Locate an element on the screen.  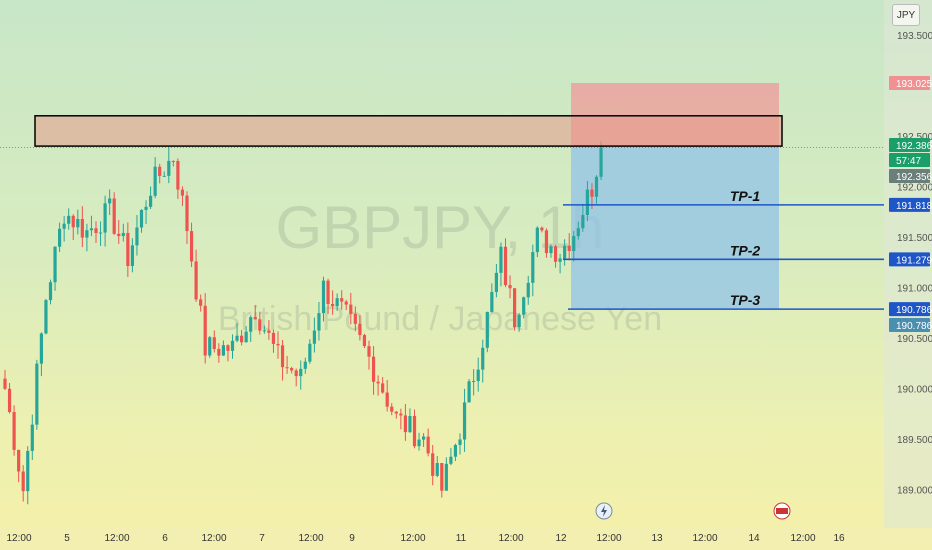
event-icons is located at coordinates (693, 511).